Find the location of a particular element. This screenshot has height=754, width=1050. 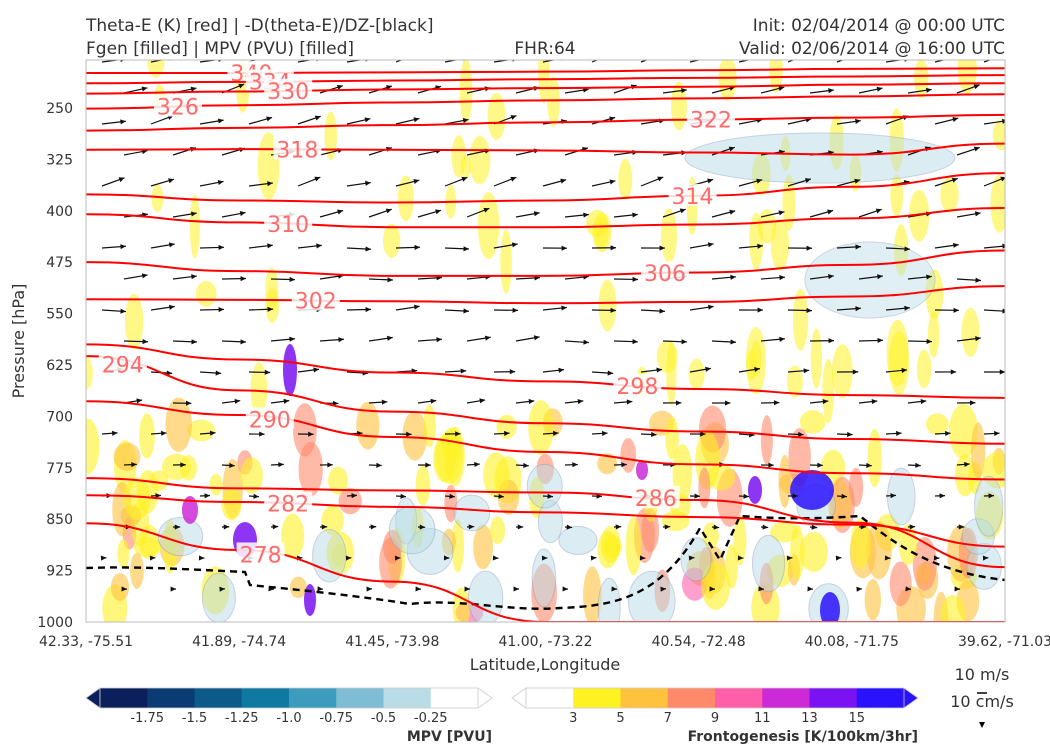

wind-key-horizontal: 10 m/s is located at coordinates (982, 674).